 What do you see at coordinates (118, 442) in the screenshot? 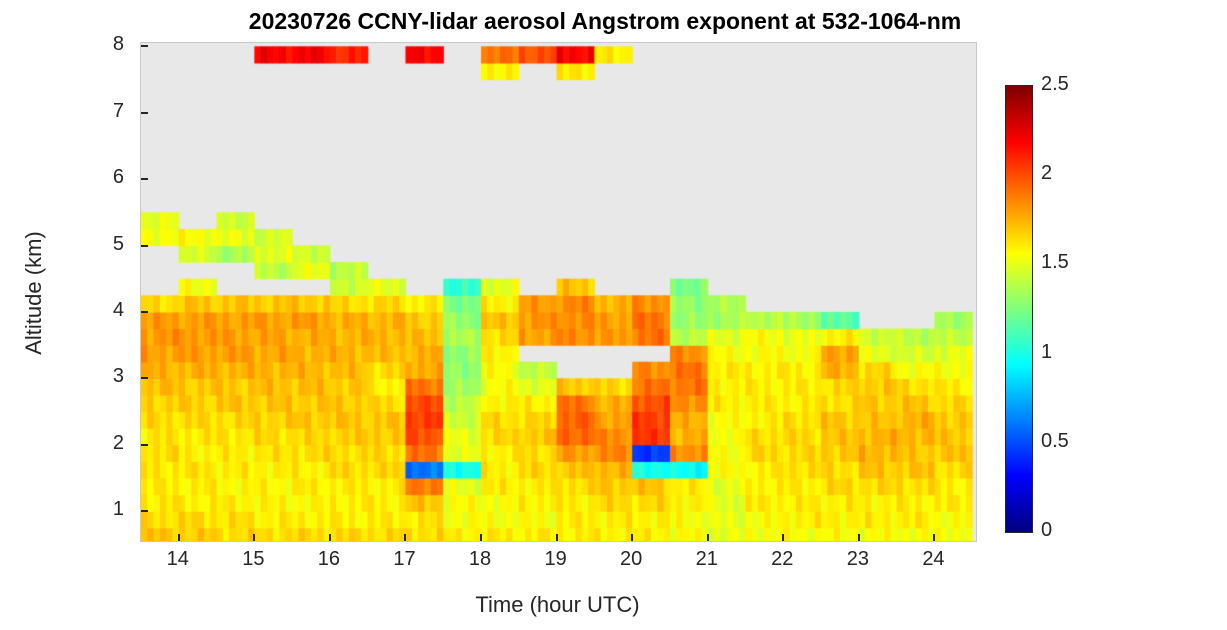
I see `y-tick-label: 2` at bounding box center [118, 442].